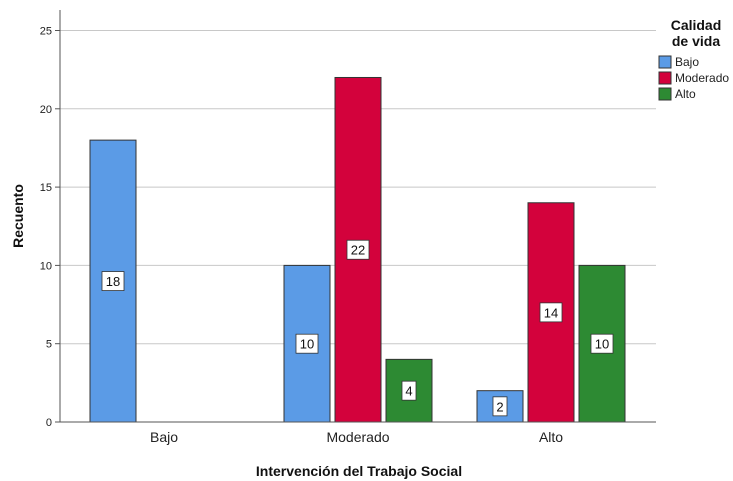 Image resolution: width=733 pixels, height=481 pixels. I want to click on data-label: 18, so click(113, 281).